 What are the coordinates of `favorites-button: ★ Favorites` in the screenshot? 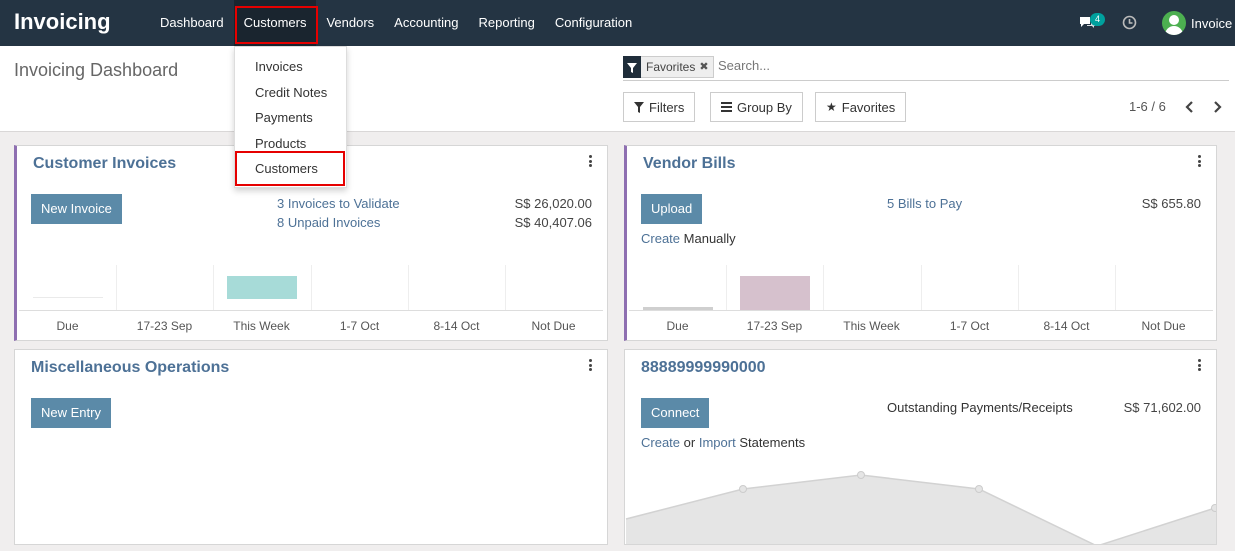 It's located at (861, 107).